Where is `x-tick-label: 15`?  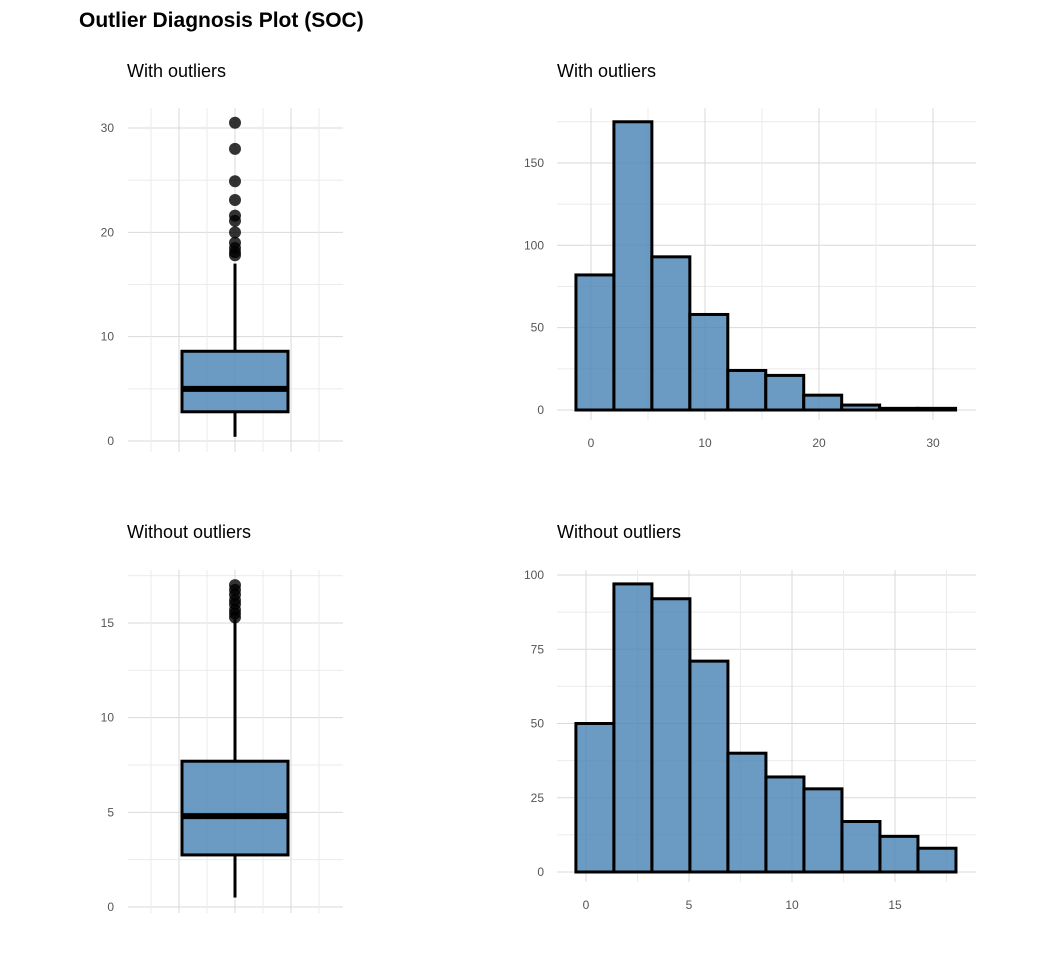 x-tick-label: 15 is located at coordinates (895, 905).